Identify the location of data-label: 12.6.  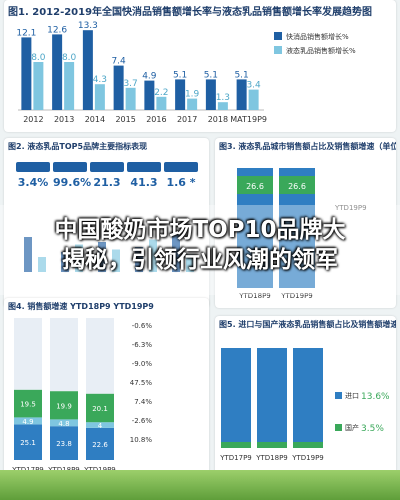
(57, 30).